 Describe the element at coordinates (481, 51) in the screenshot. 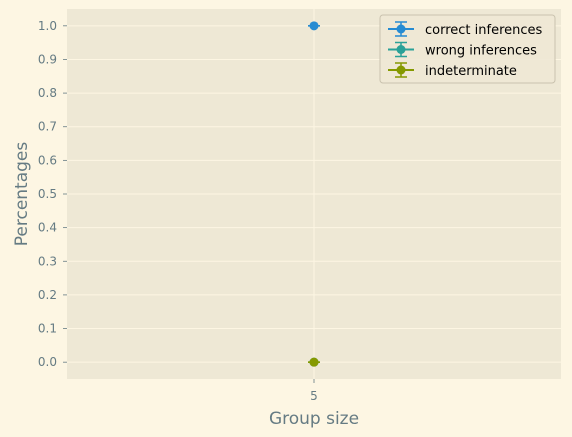

I see `legend-label: wrong inferences` at that location.